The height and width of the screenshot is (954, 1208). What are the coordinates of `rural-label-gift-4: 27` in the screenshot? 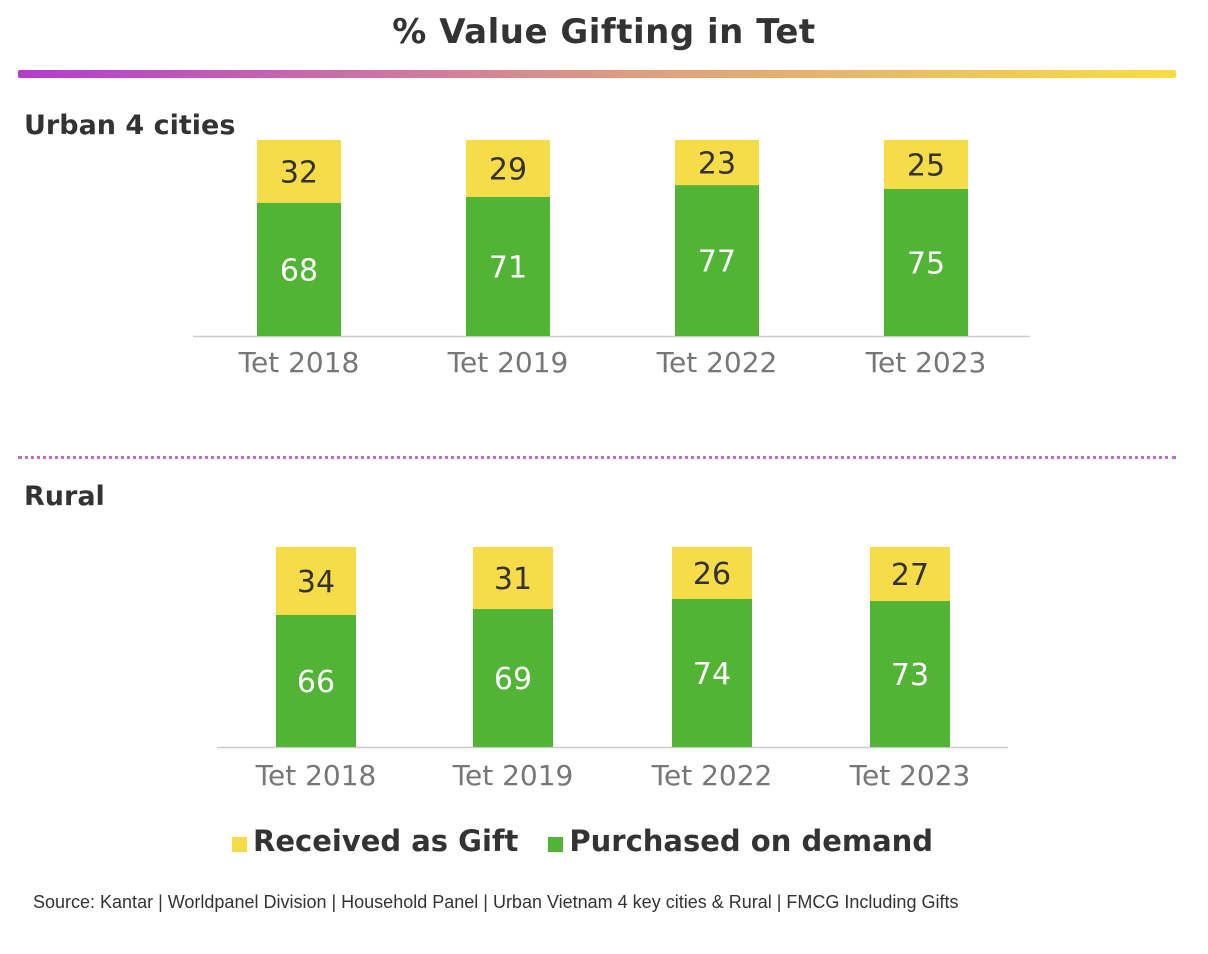 It's located at (910, 575).